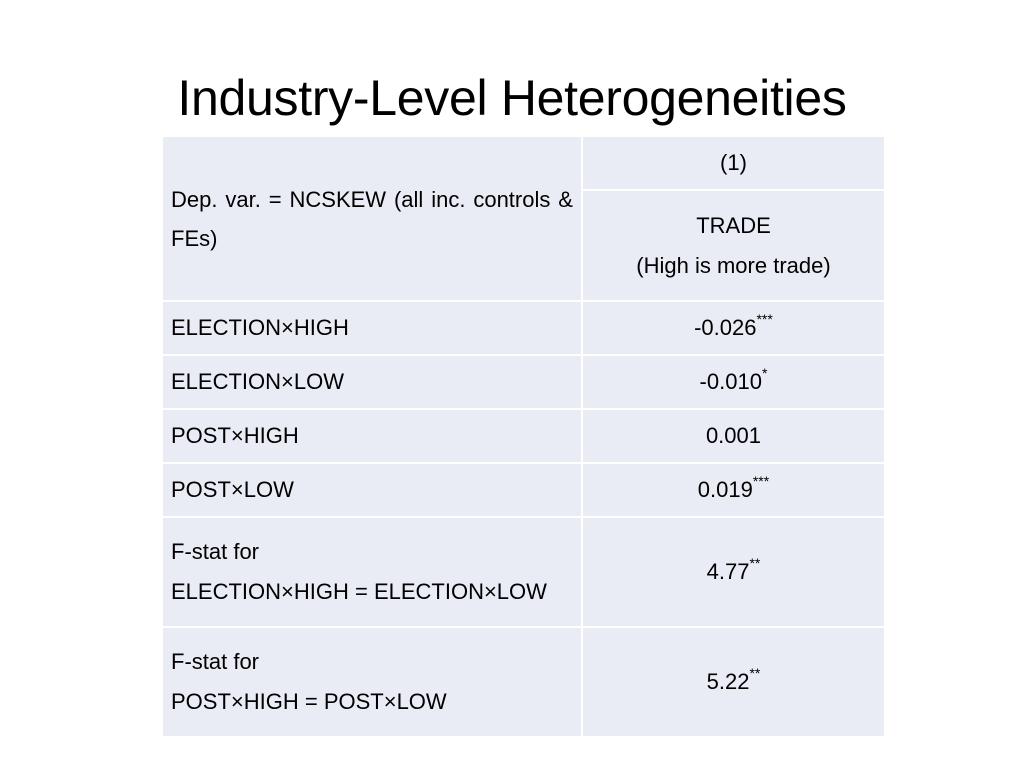  I want to click on table-row: POST×LOW 0.019***, so click(524, 491).